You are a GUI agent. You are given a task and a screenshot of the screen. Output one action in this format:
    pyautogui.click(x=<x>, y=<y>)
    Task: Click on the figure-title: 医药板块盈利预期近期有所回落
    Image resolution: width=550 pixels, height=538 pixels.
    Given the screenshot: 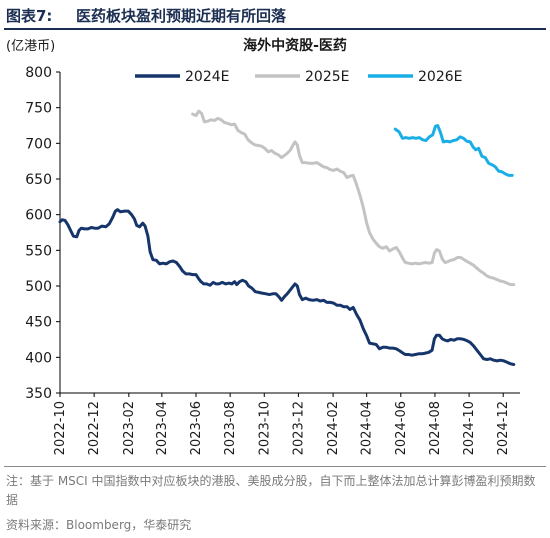 What is the action you would take?
    pyautogui.click(x=181, y=16)
    